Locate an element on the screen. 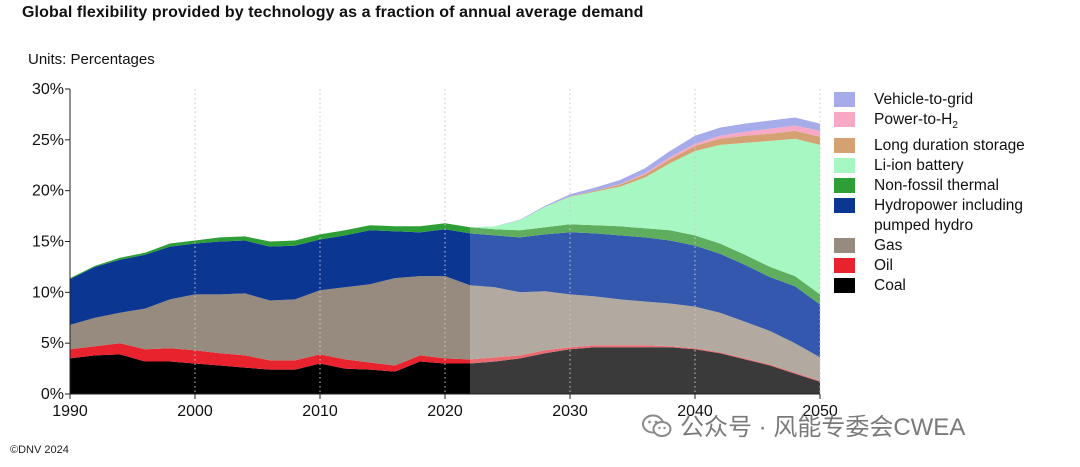  legend-label: Hydropower including pumped hydro is located at coordinates (949, 216).